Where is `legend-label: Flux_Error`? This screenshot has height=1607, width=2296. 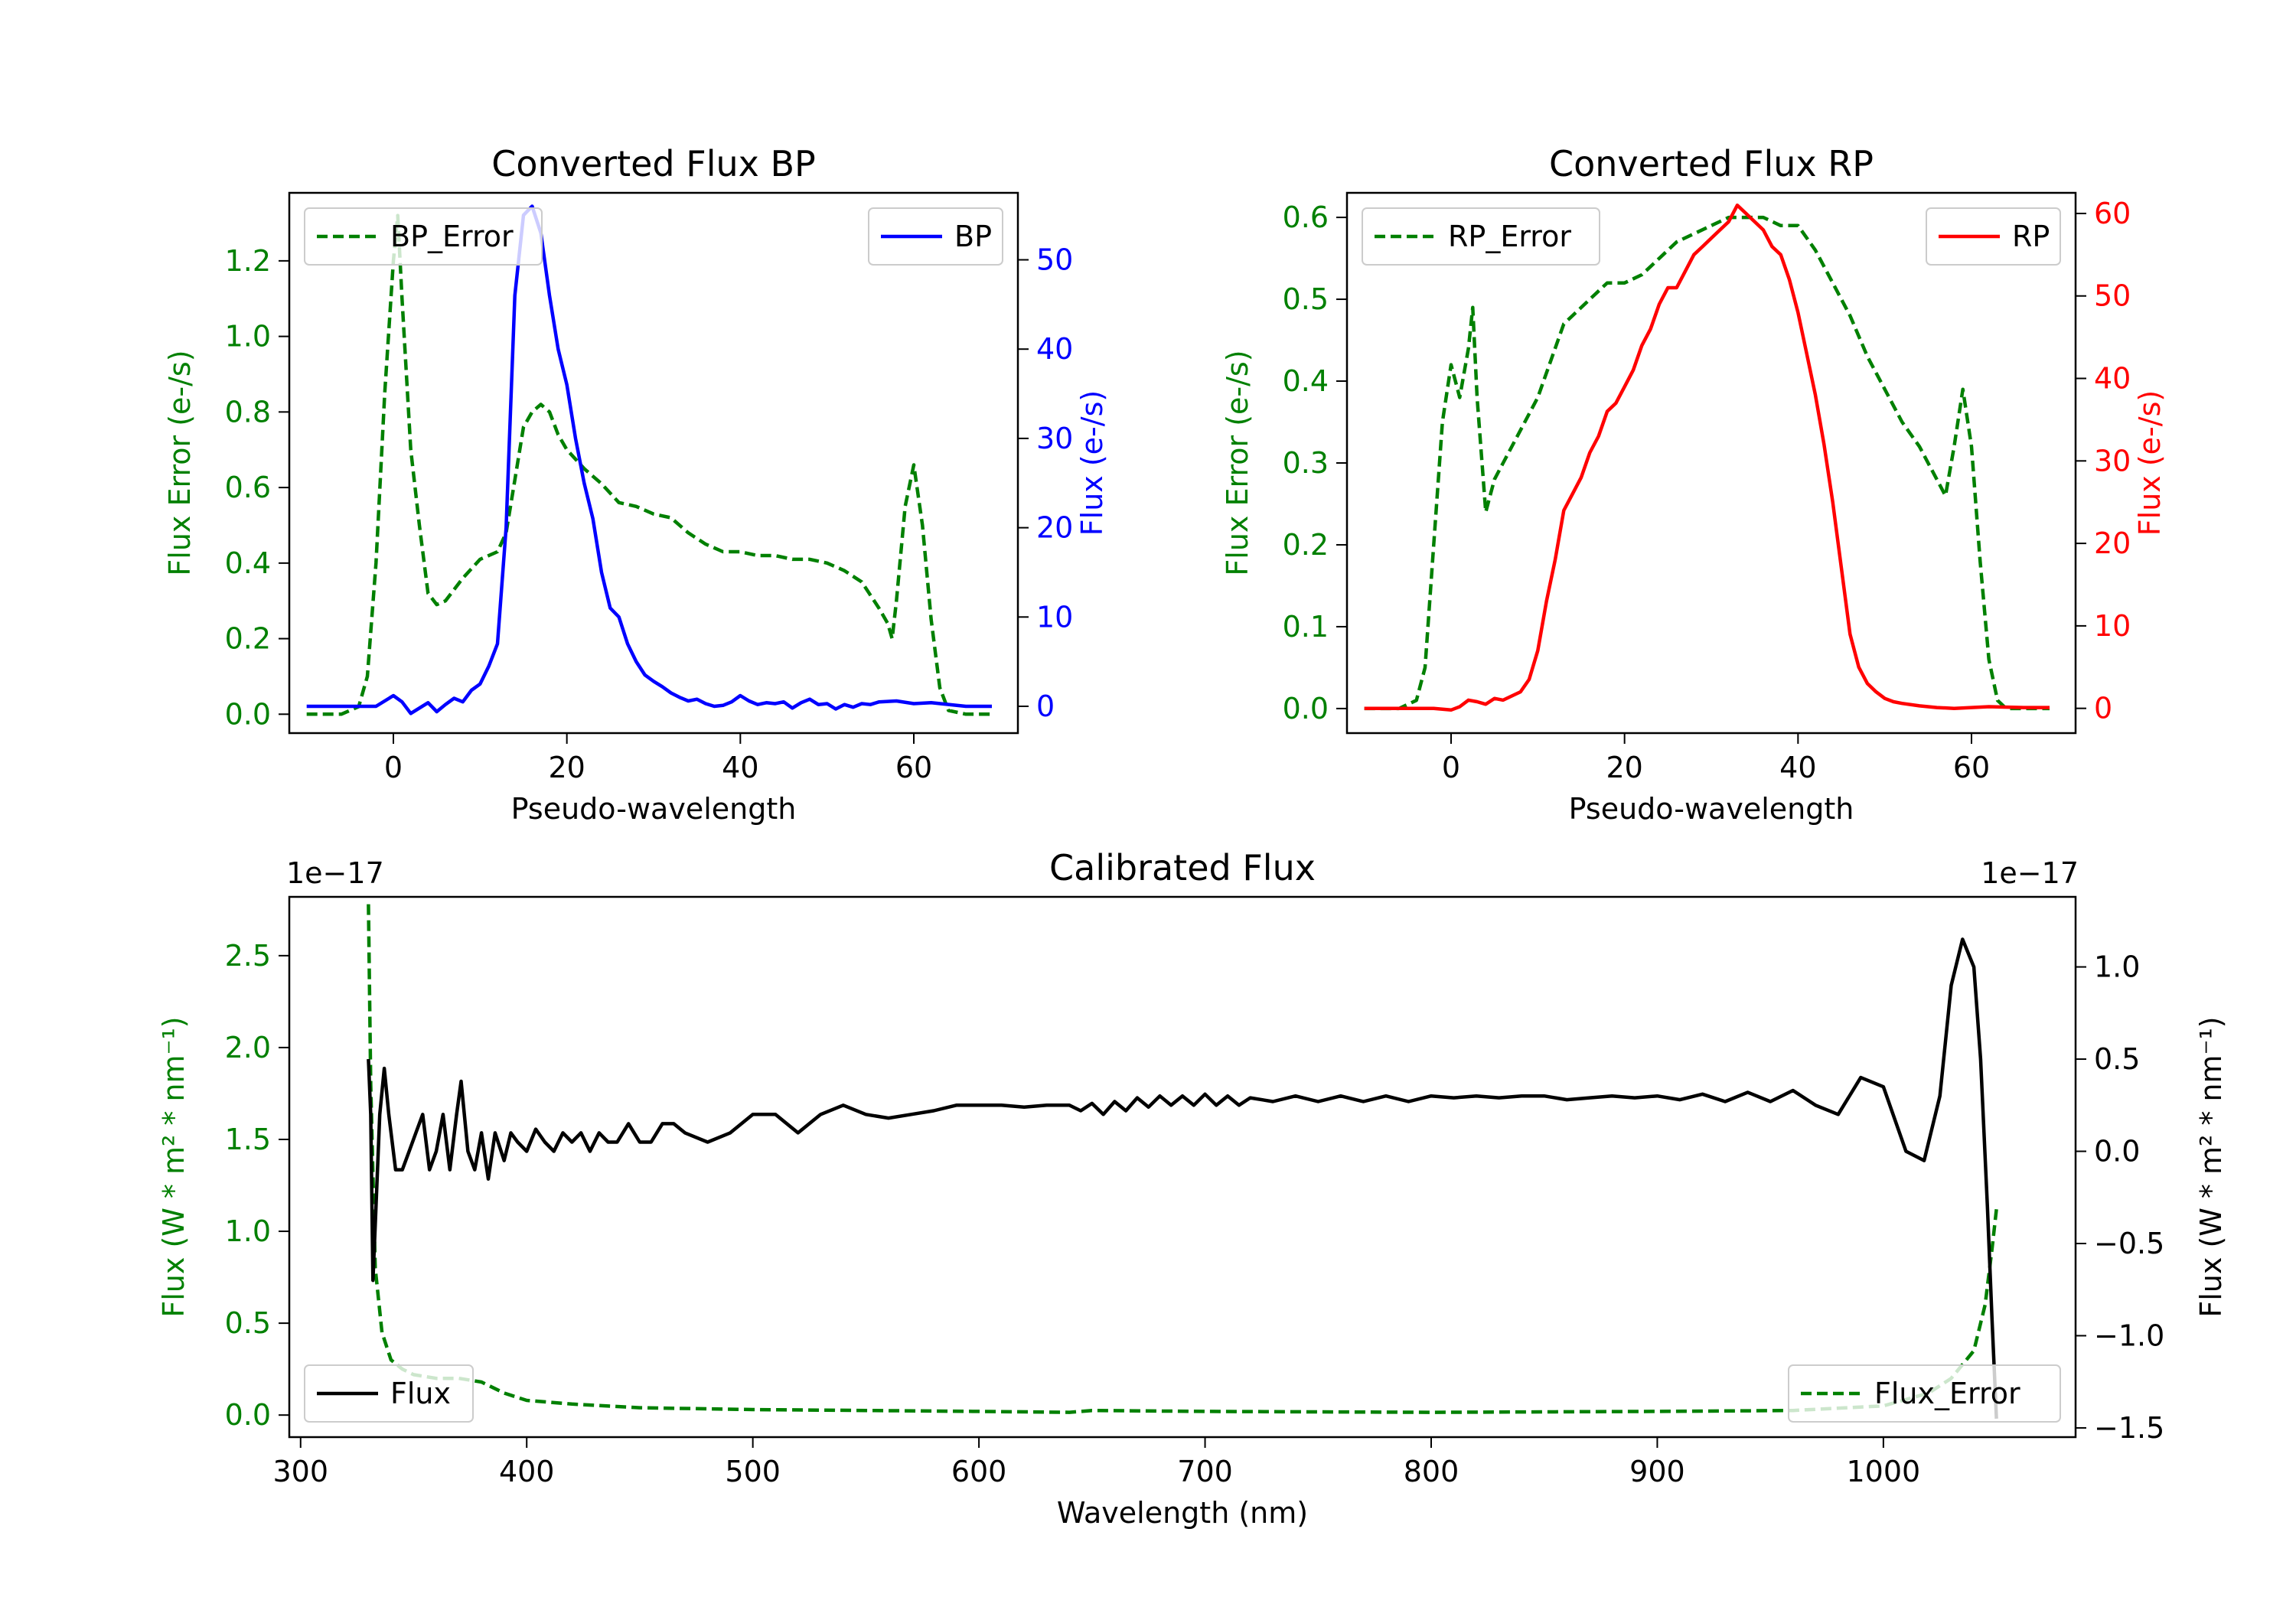
legend-label: Flux_Error is located at coordinates (1947, 1393).